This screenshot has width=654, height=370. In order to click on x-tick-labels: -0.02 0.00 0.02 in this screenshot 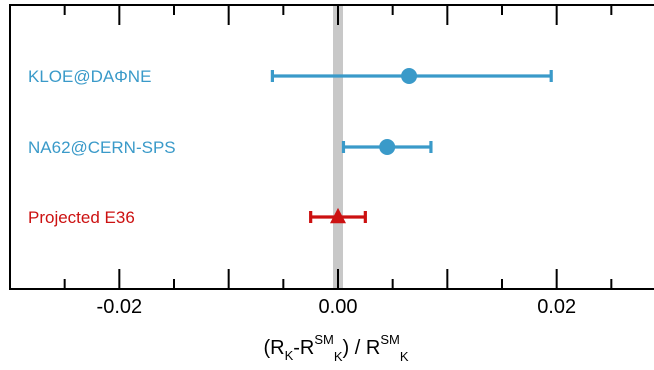, I will do `click(337, 307)`.